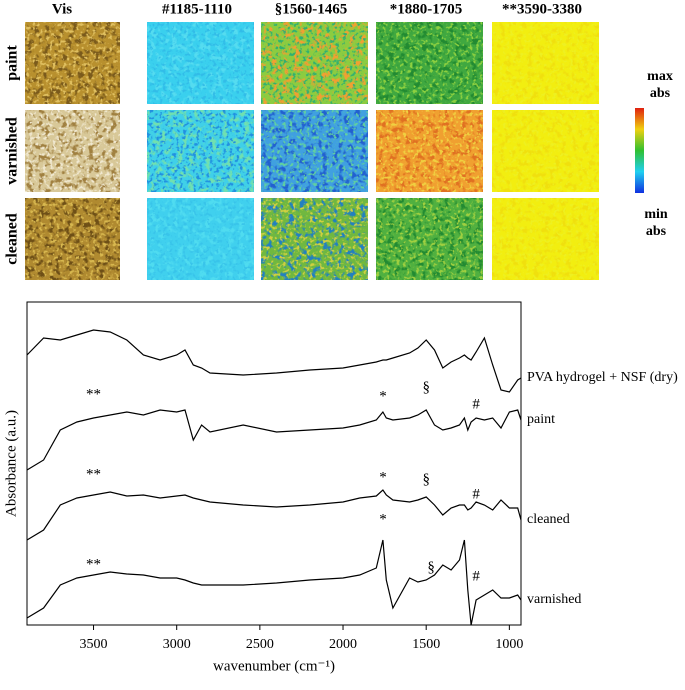  Describe the element at coordinates (274, 666) in the screenshot. I see `x-axis-label: wavenumber (cm⁻¹)` at that location.